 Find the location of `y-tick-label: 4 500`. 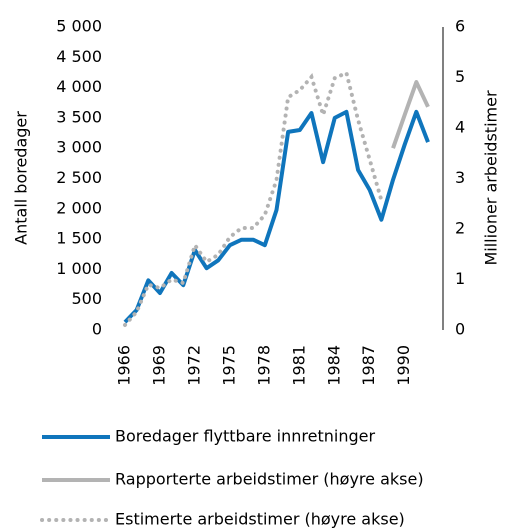

y-tick-label: 4 500 is located at coordinates (79, 56).